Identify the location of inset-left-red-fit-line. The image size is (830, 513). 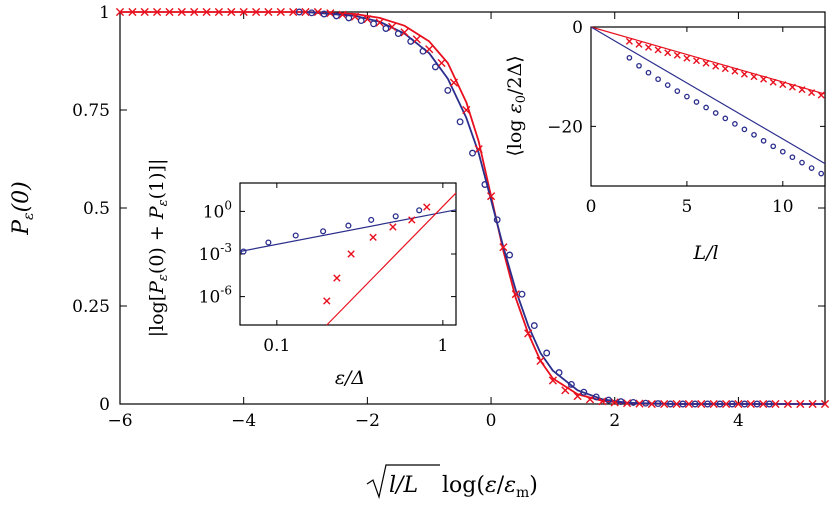
(391, 259).